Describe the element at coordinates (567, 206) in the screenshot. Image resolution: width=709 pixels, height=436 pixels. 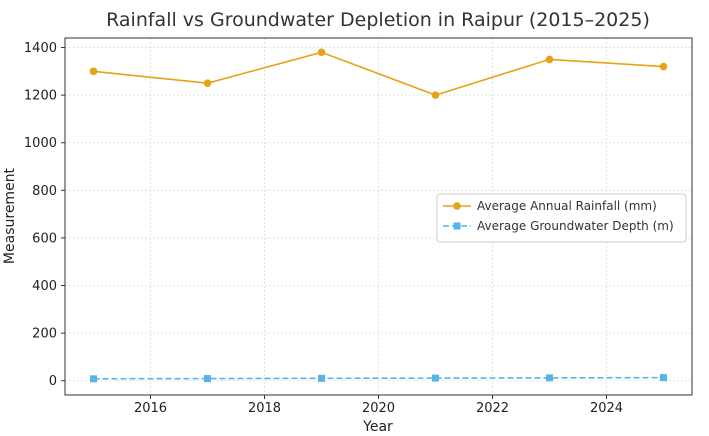
I see `legend-label: Average Annual Rainfall (mm)` at that location.